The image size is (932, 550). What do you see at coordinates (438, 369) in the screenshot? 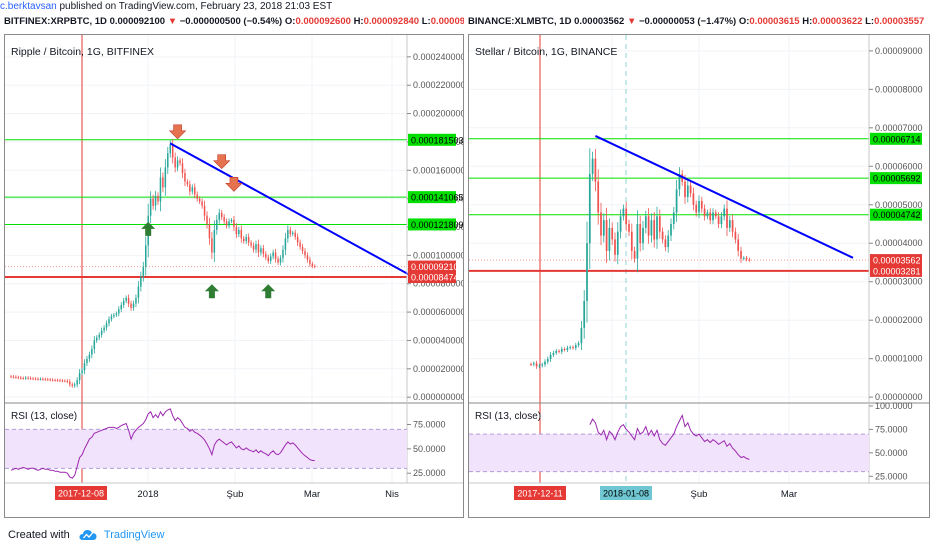
I see `y-tick-label: 0.000020000` at bounding box center [438, 369].